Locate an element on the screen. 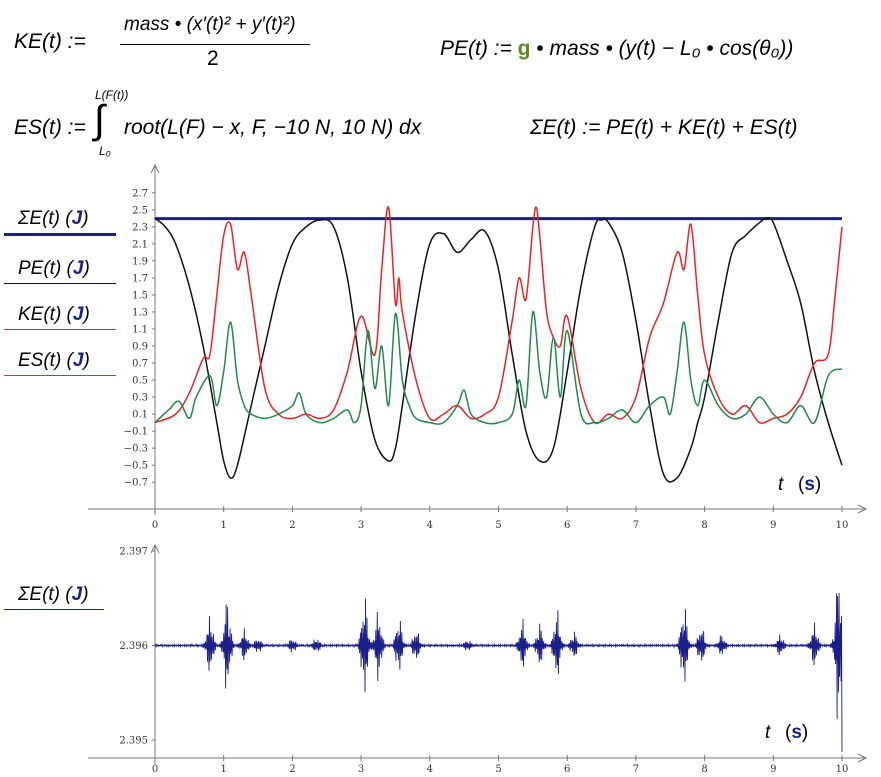 The height and width of the screenshot is (777, 881). y-tick-label: 0.3 is located at coordinates (140, 398).